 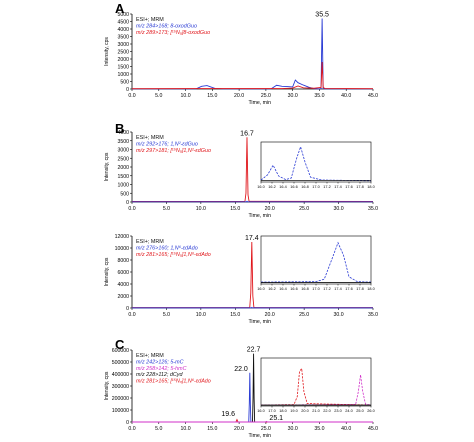 I want to click on y-tick-label: 10000, so click(x=122, y=249).